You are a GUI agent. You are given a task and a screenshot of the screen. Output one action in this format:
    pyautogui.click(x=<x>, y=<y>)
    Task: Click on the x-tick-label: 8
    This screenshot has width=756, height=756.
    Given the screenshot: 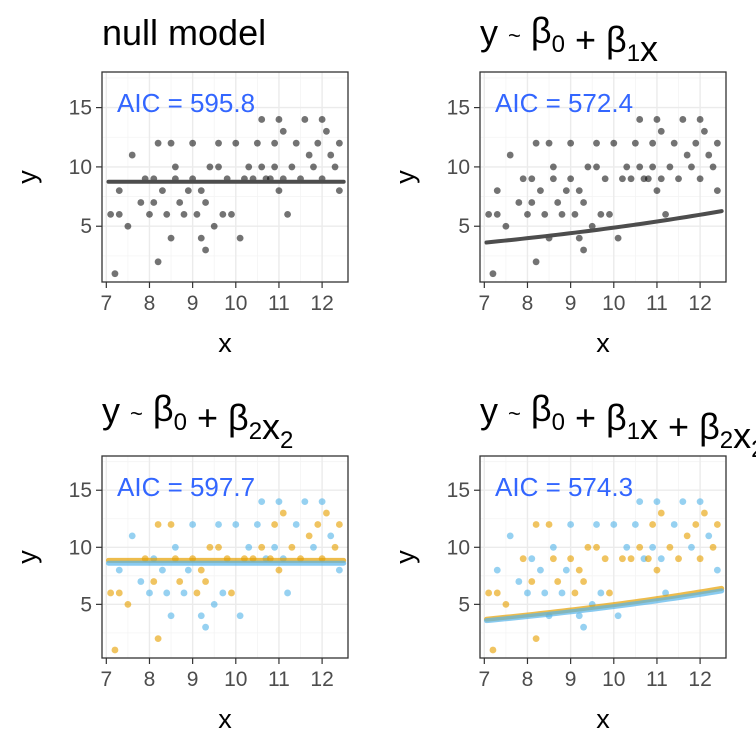 What is the action you would take?
    pyautogui.click(x=528, y=303)
    